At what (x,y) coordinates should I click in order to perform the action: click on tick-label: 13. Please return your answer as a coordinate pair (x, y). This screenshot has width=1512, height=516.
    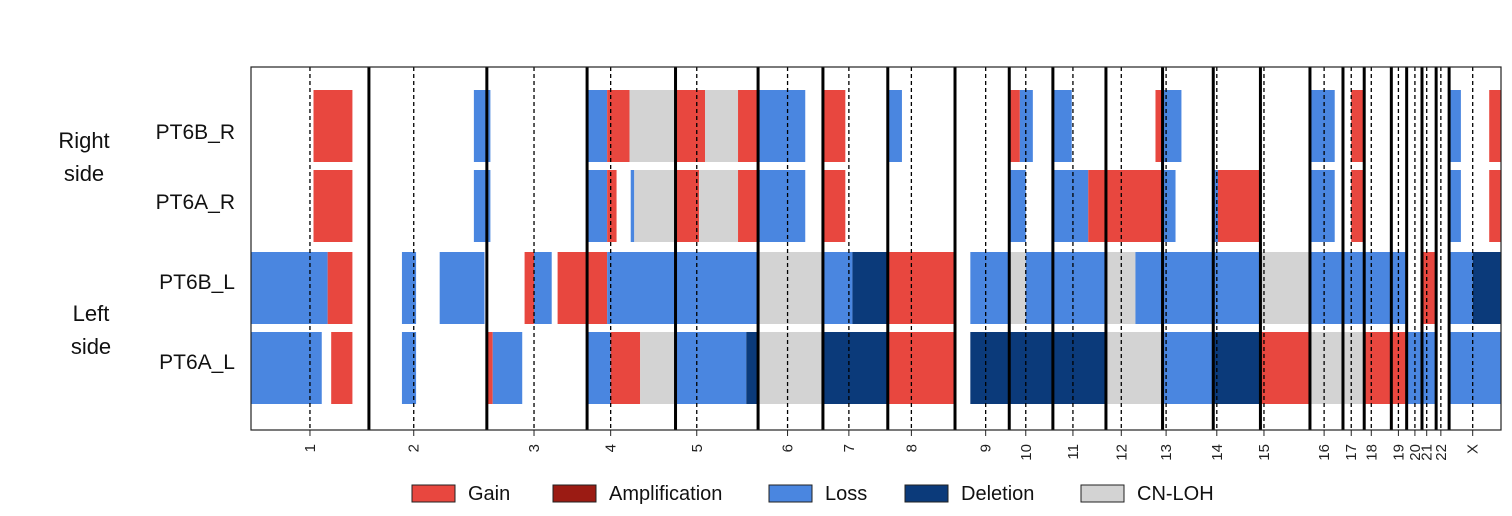
    Looking at the image, I should click on (1166, 452).